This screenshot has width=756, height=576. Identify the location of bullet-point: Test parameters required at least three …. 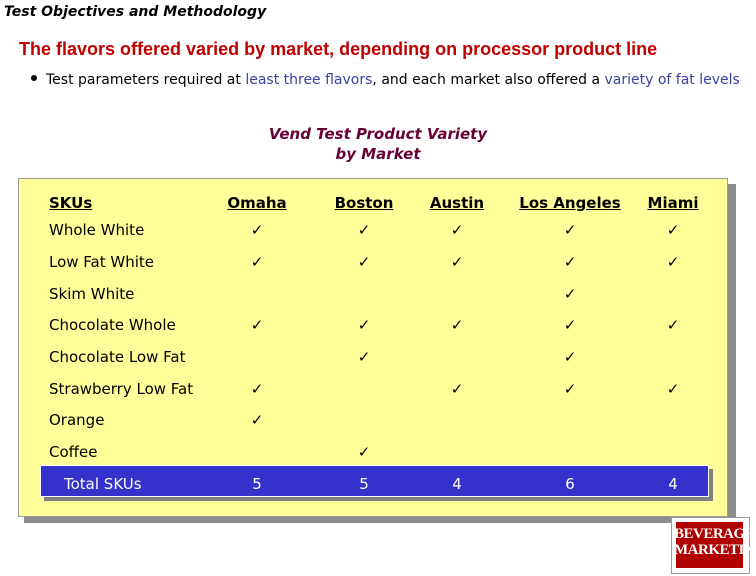
(385, 80).